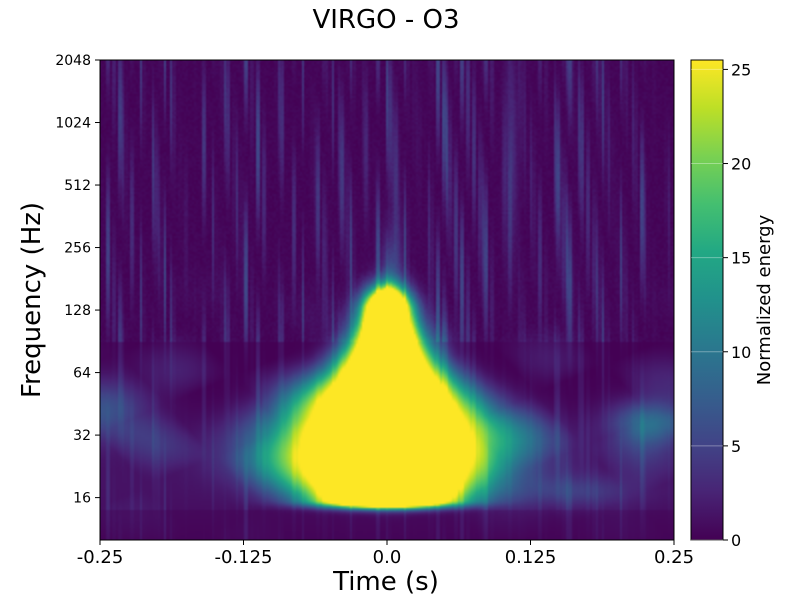 The height and width of the screenshot is (600, 800). I want to click on y-tick-label: 2048, so click(73, 61).